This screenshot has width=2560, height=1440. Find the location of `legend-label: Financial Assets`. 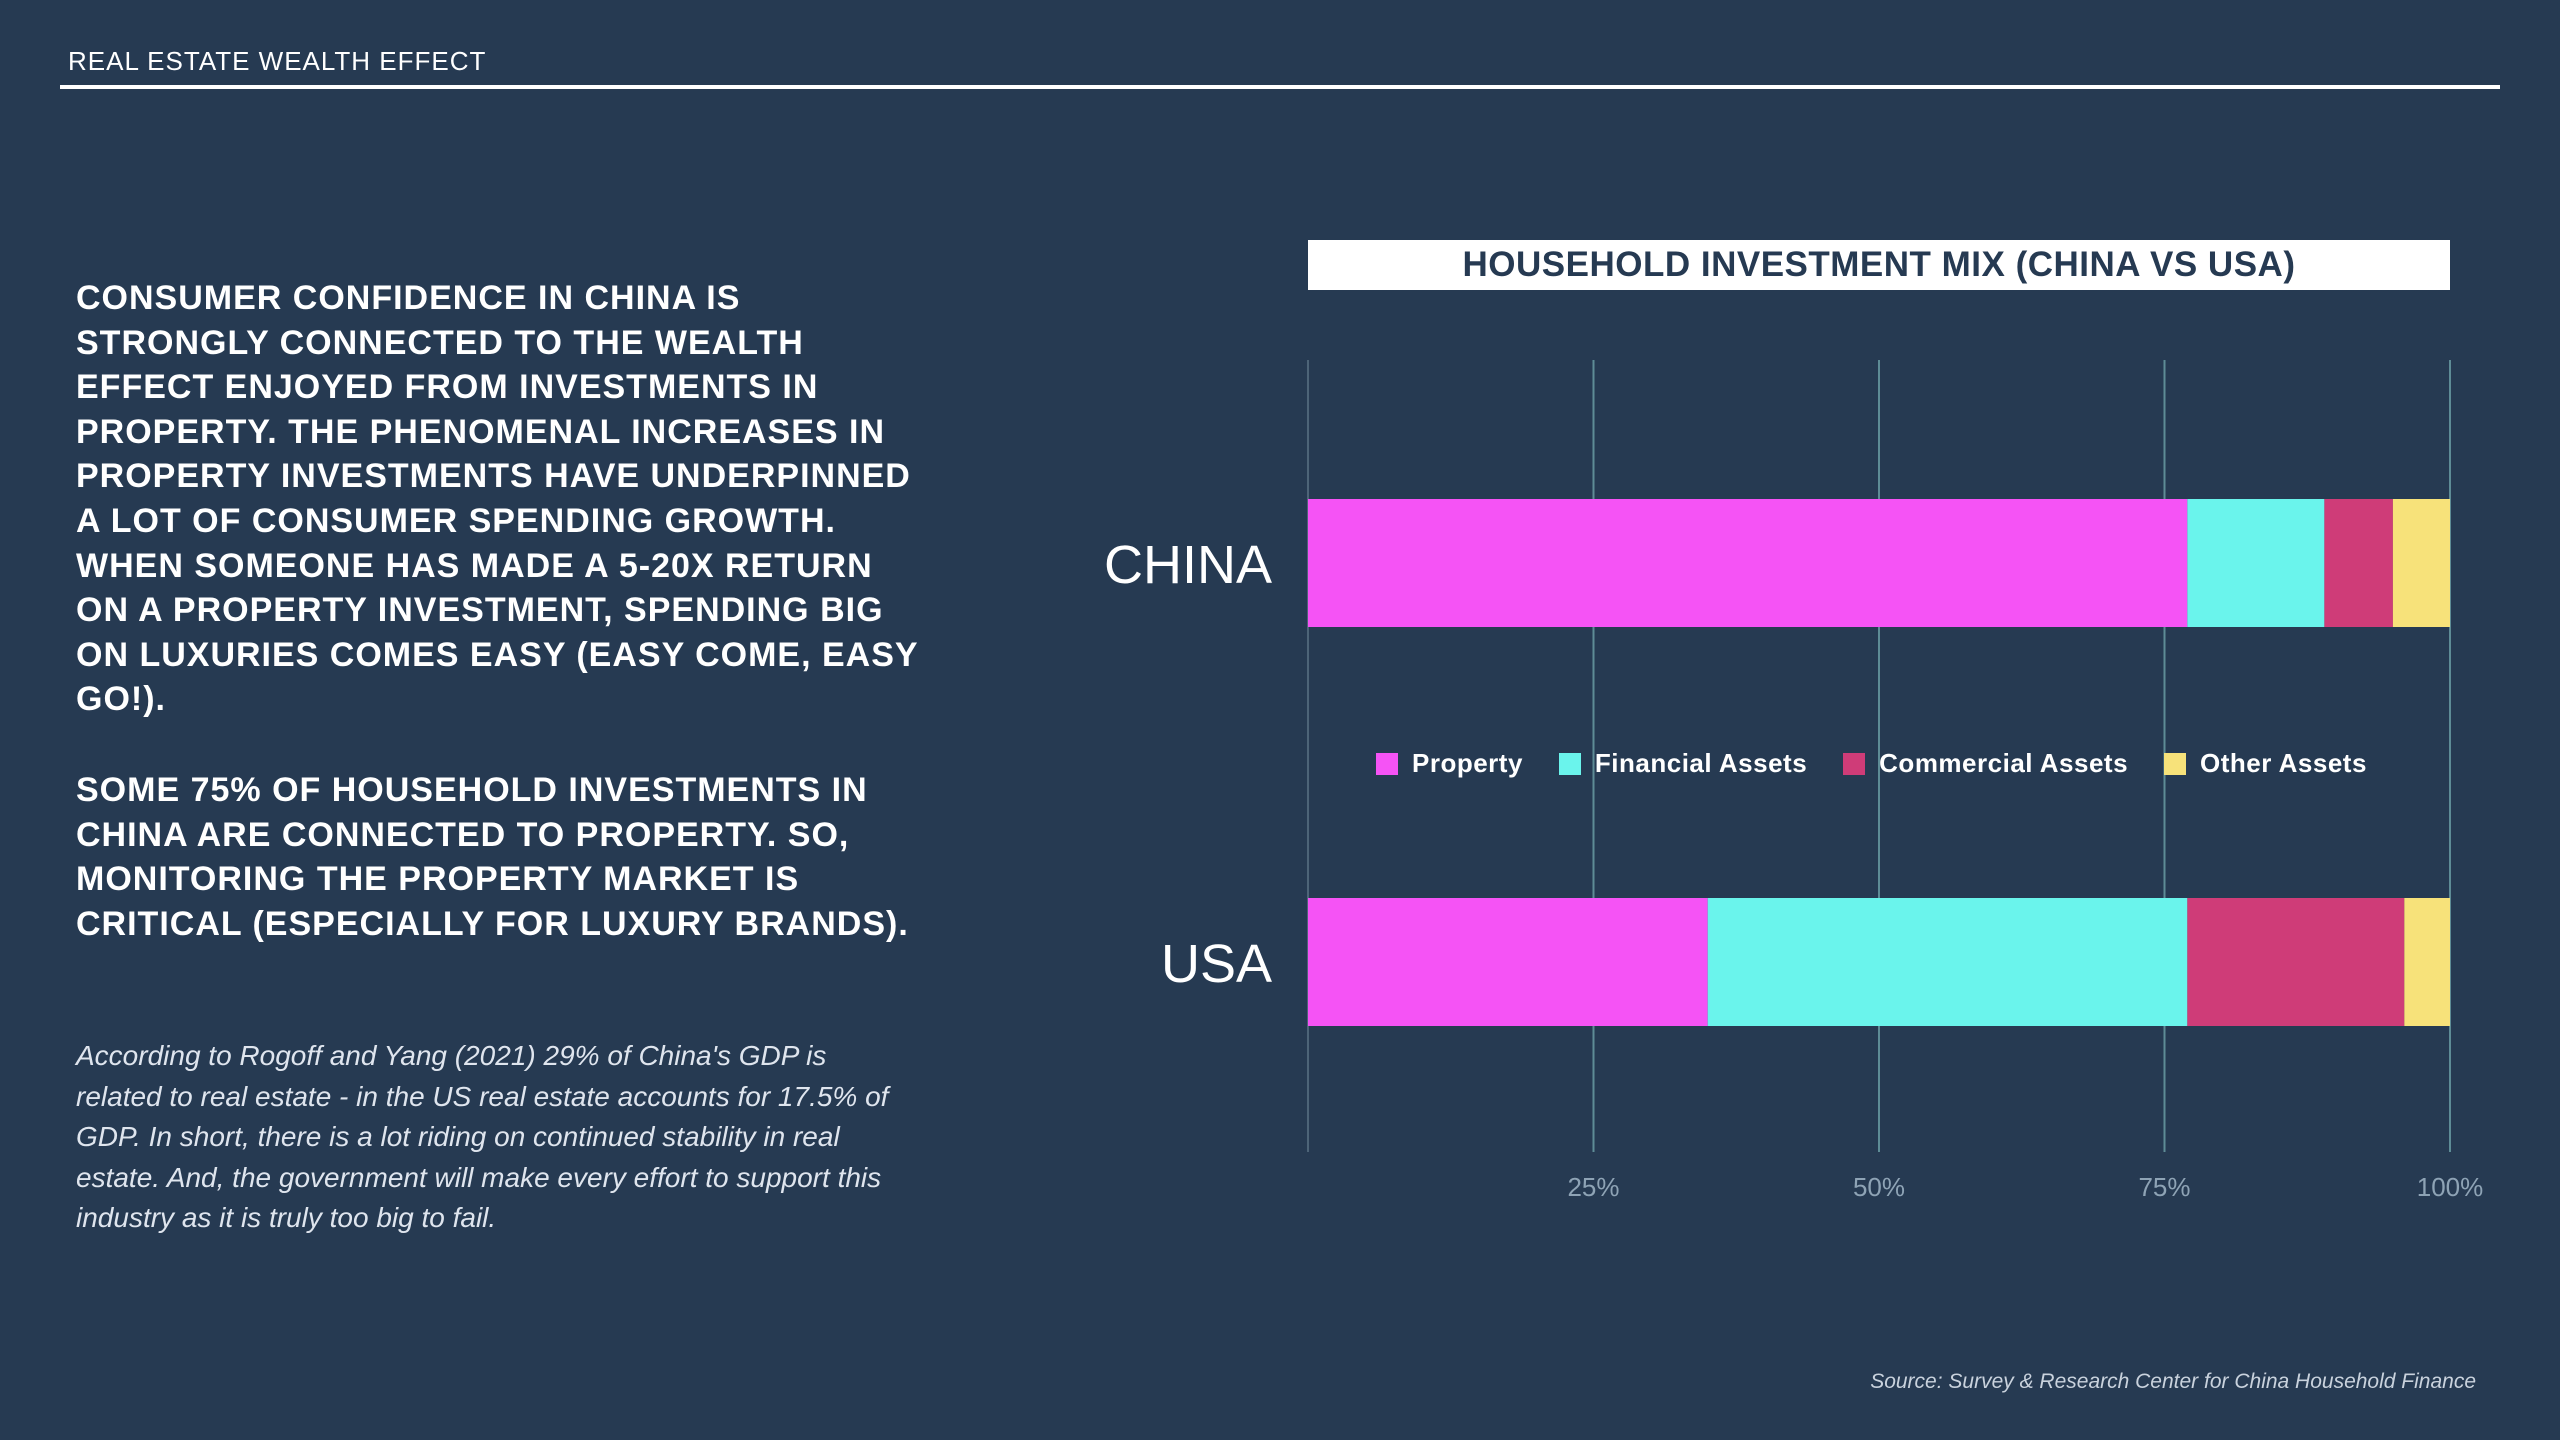

legend-label: Financial Assets is located at coordinates (1701, 763).